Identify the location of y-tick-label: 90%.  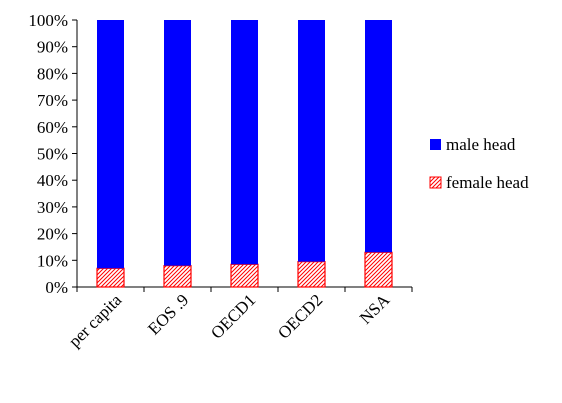
(52, 47).